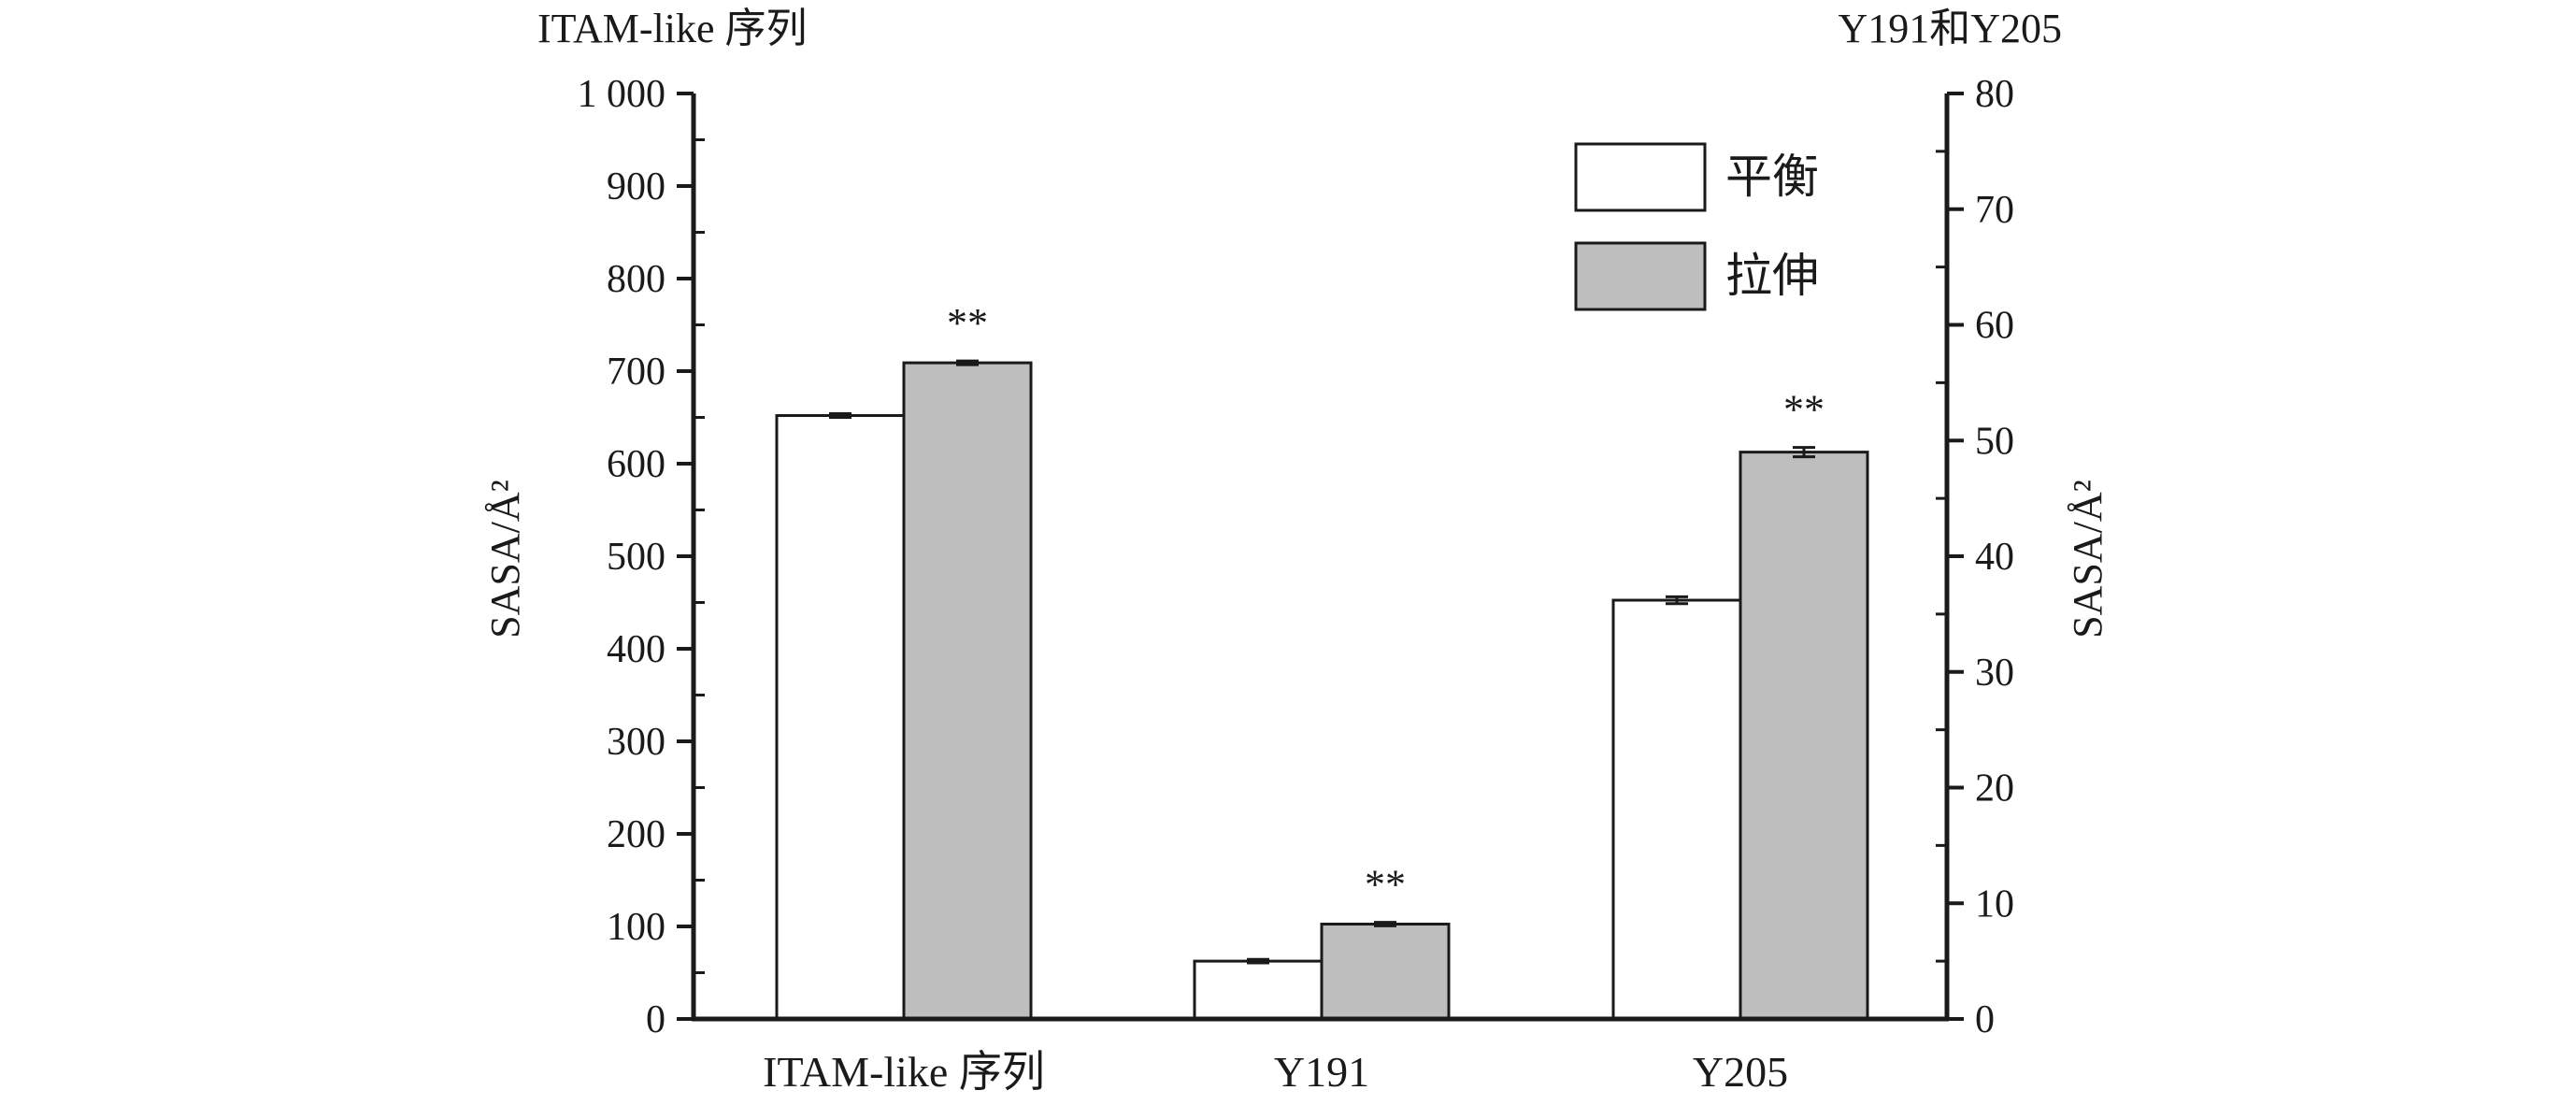 This screenshot has width=2576, height=1119. What do you see at coordinates (636, 186) in the screenshot?
I see `left-tick-label: 900` at bounding box center [636, 186].